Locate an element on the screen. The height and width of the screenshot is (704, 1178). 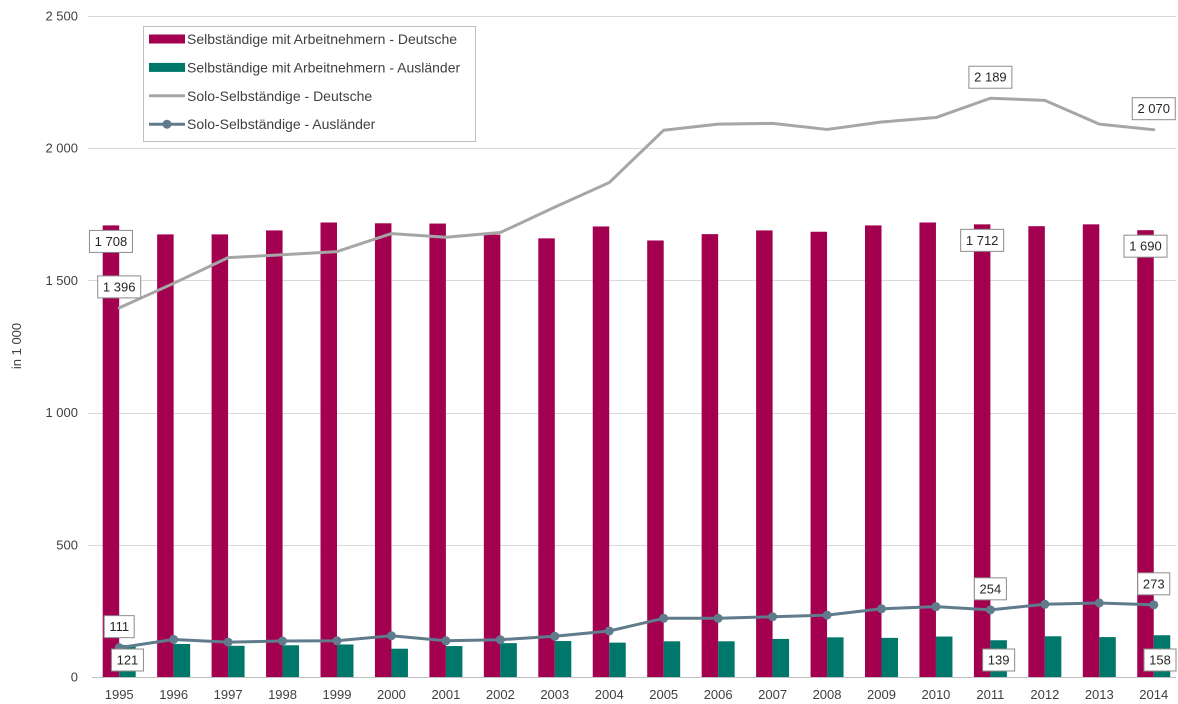
bar-selbstaendige-mit-arbeitnehmern-auslaender-2005 is located at coordinates (672, 659).